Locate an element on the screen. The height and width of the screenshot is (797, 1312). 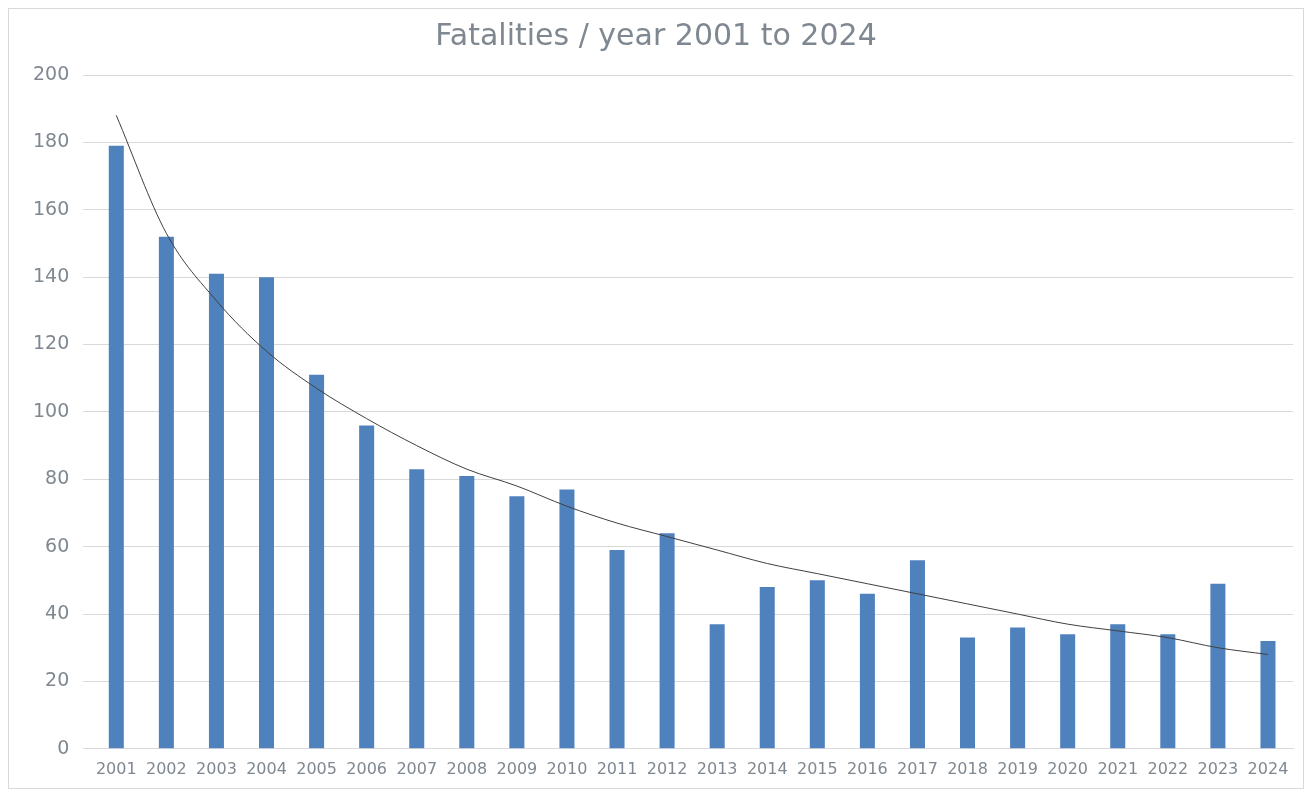
x-tick-label: 2016 is located at coordinates (867, 768).